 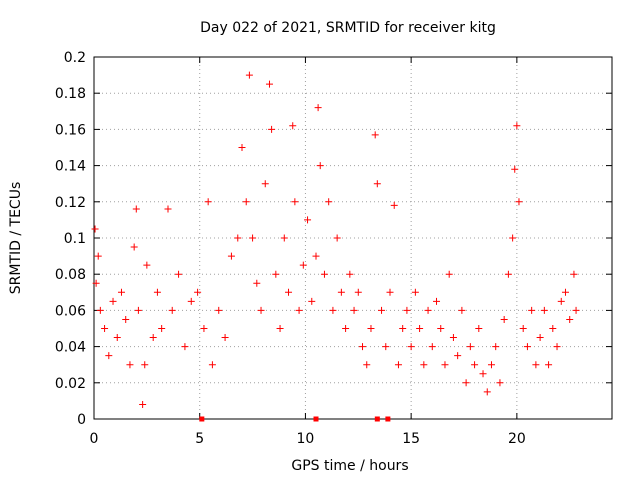 I want to click on y-tick-label: 0.1, so click(x=75, y=239).